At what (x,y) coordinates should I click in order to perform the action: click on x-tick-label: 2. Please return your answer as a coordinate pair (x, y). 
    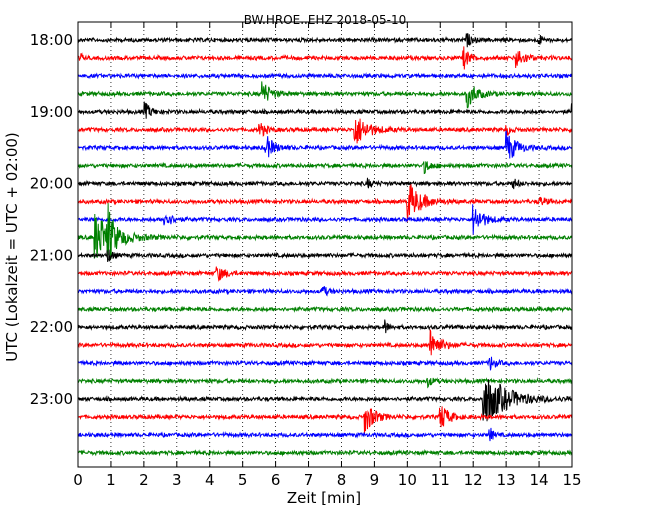
    Looking at the image, I should click on (144, 480).